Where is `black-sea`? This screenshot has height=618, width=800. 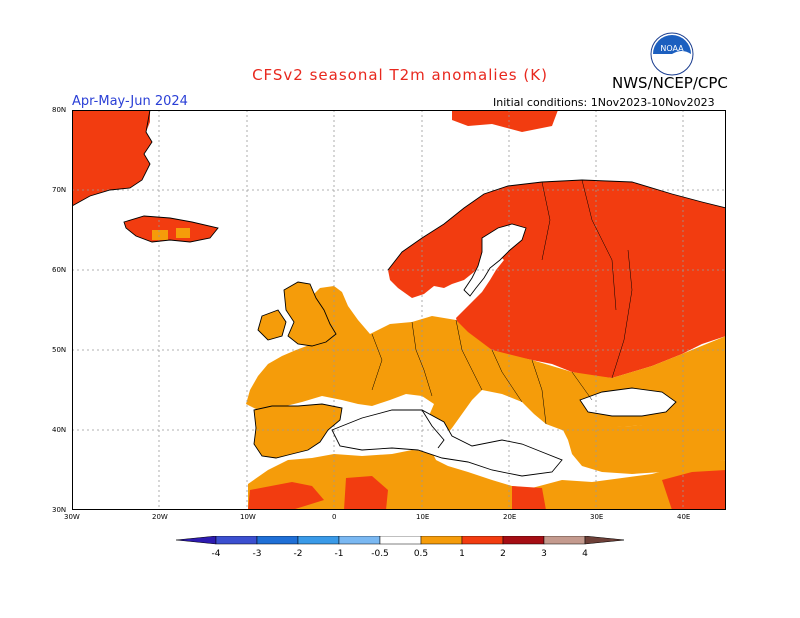 black-sea is located at coordinates (628, 402).